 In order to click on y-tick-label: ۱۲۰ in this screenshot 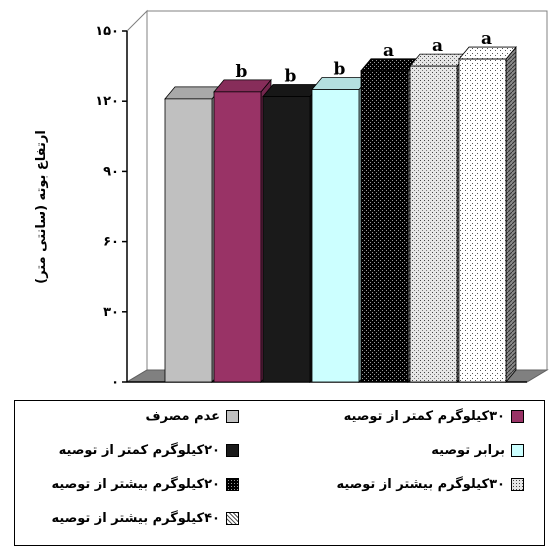, I will do `click(107, 101)`.